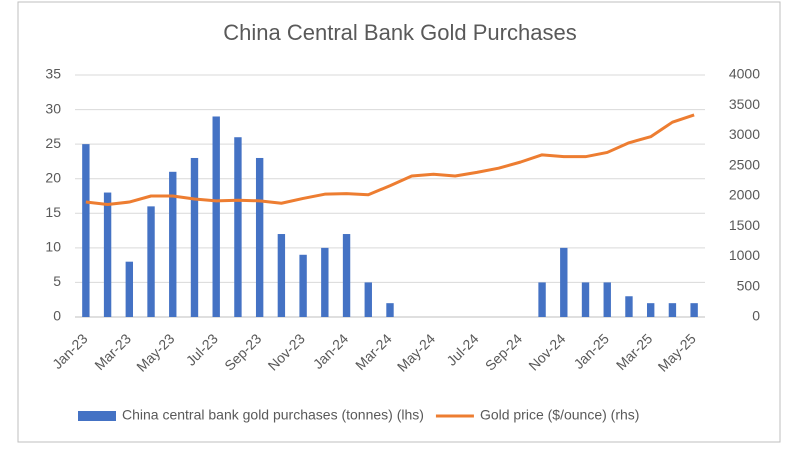 The image size is (800, 450). I want to click on y2-tick-label: 0, so click(756, 316).